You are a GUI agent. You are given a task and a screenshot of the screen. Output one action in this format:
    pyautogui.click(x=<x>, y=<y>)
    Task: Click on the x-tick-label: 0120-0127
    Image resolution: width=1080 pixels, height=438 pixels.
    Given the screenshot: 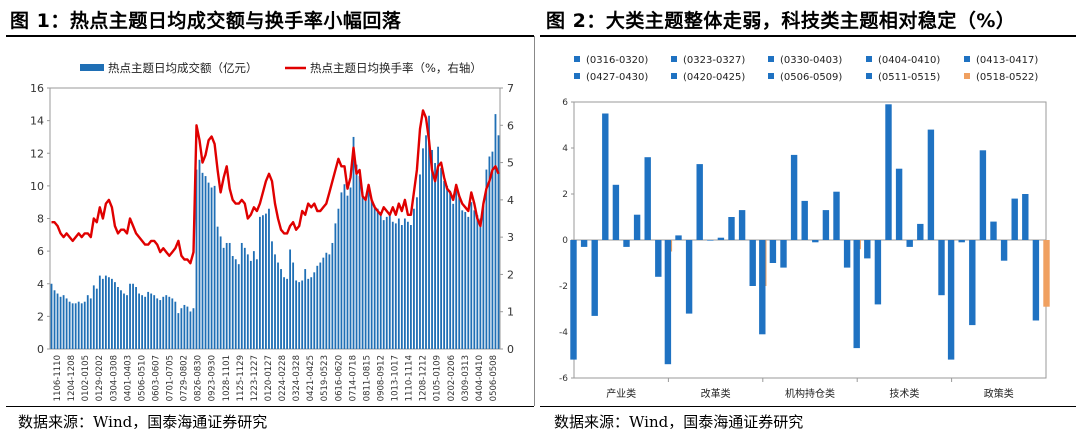 What is the action you would take?
    pyautogui.click(x=269, y=378)
    